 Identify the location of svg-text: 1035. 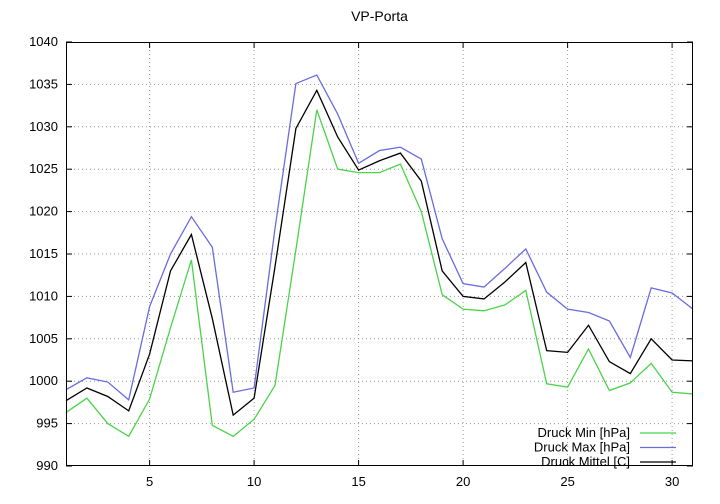
(43, 83).